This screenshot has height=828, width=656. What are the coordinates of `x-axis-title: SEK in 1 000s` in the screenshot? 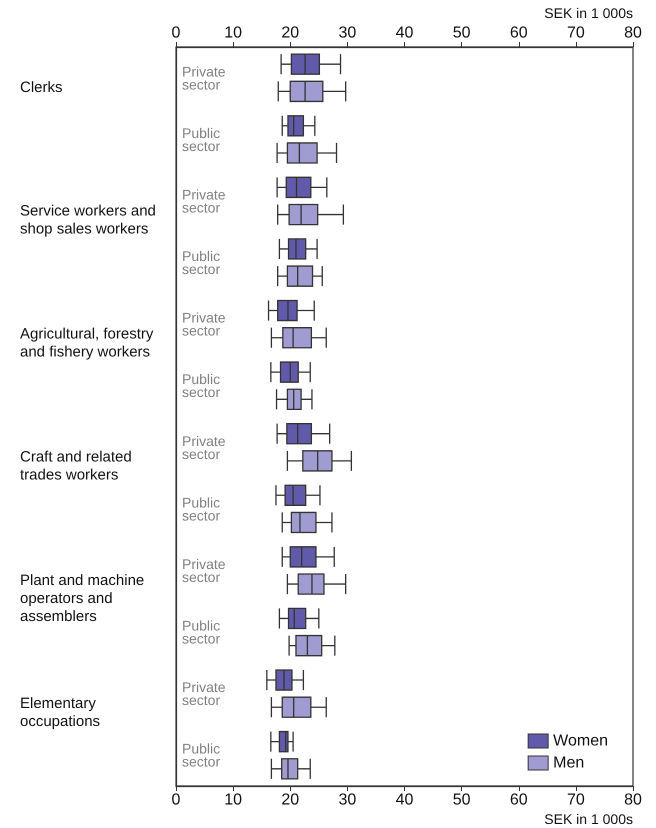 It's located at (589, 819).